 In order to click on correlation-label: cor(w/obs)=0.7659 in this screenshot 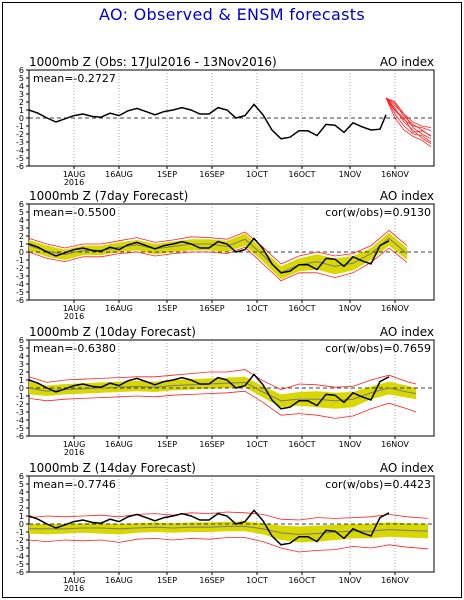, I will do `click(378, 348)`.